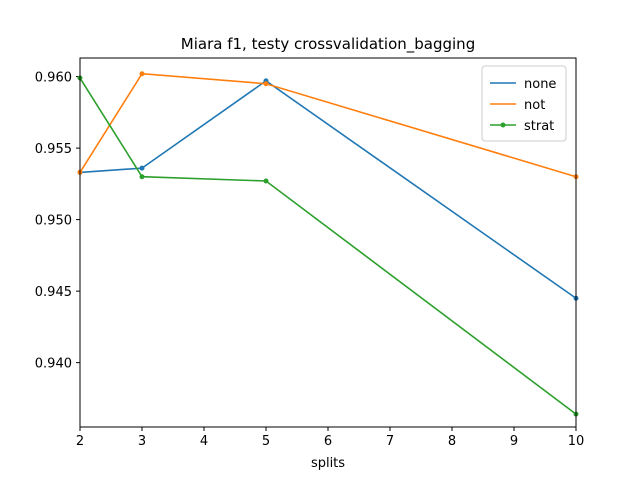 The height and width of the screenshot is (480, 640). What do you see at coordinates (539, 126) in the screenshot?
I see `legend-label-strat: strat` at bounding box center [539, 126].